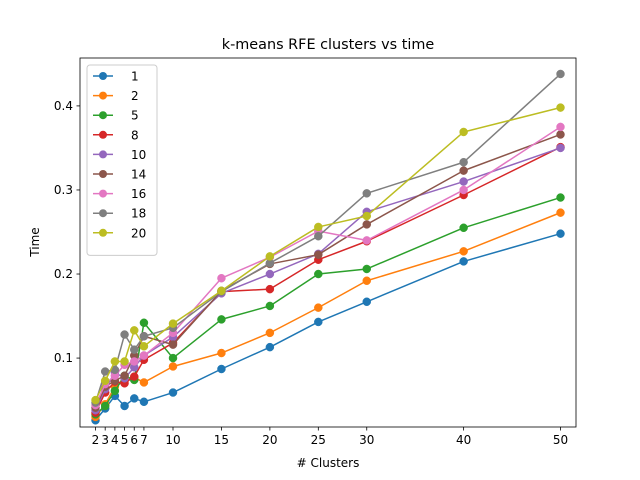  Describe the element at coordinates (116, 135) in the screenshot. I see `legend-item-8: 8` at that location.